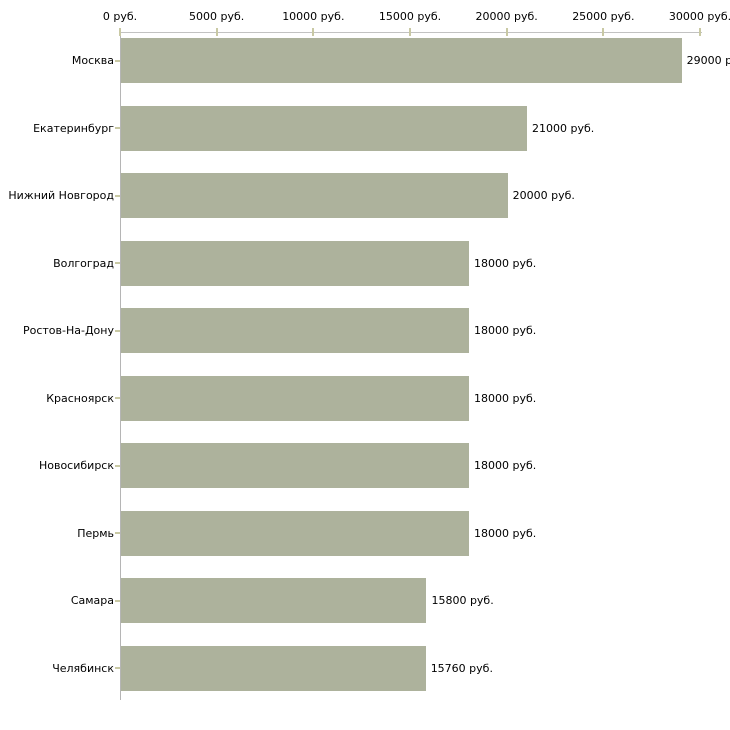 This screenshot has width=730, height=730. What do you see at coordinates (563, 128) in the screenshot?
I see `bar-value-label: 21000 руб.` at bounding box center [563, 128].